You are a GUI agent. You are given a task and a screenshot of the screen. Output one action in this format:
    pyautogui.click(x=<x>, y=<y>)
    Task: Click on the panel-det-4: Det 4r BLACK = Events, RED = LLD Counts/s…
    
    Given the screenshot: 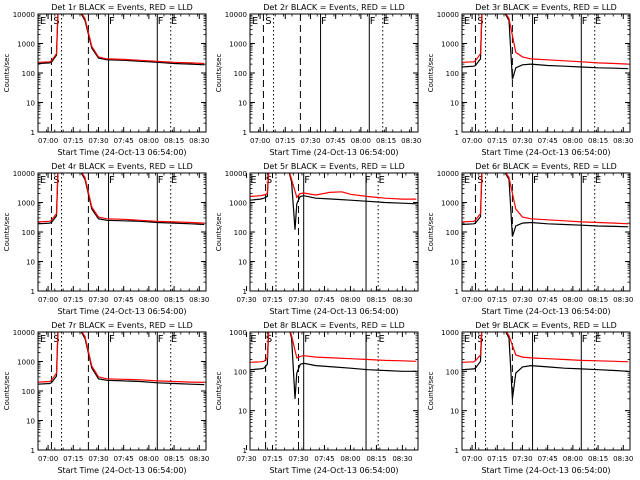 What is the action you would take?
    pyautogui.click(x=106, y=239)
    